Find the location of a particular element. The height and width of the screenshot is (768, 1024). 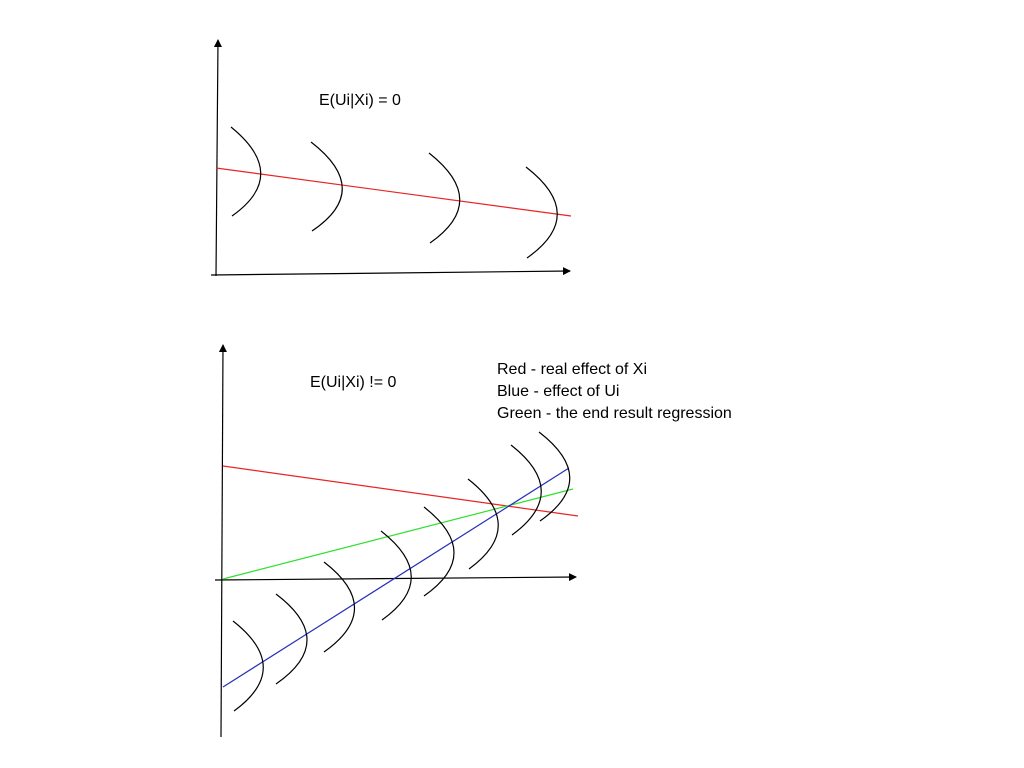

top-panel is located at coordinates (391, 158).